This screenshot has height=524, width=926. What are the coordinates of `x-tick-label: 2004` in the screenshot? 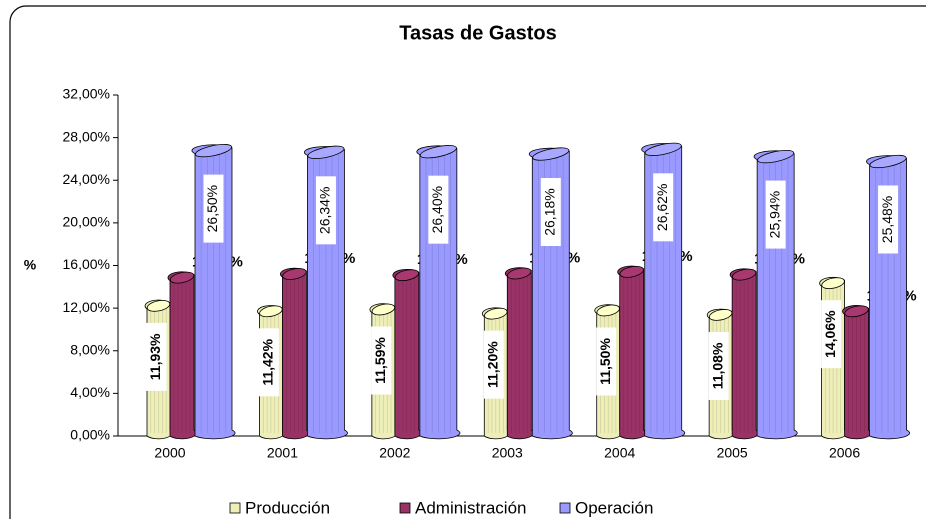 It's located at (619, 453).